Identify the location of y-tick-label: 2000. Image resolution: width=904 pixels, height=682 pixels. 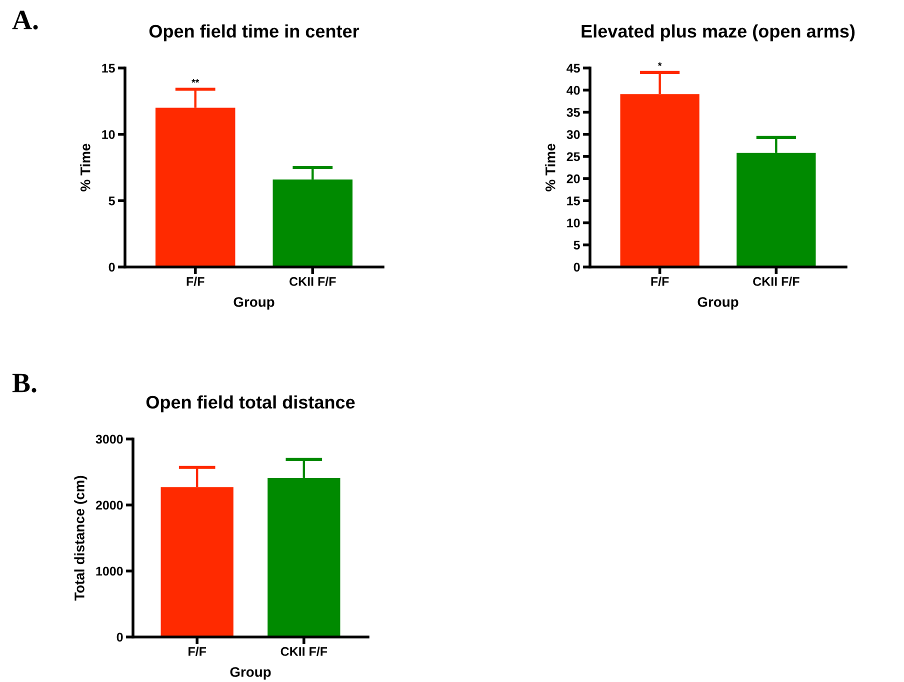
(109, 505).